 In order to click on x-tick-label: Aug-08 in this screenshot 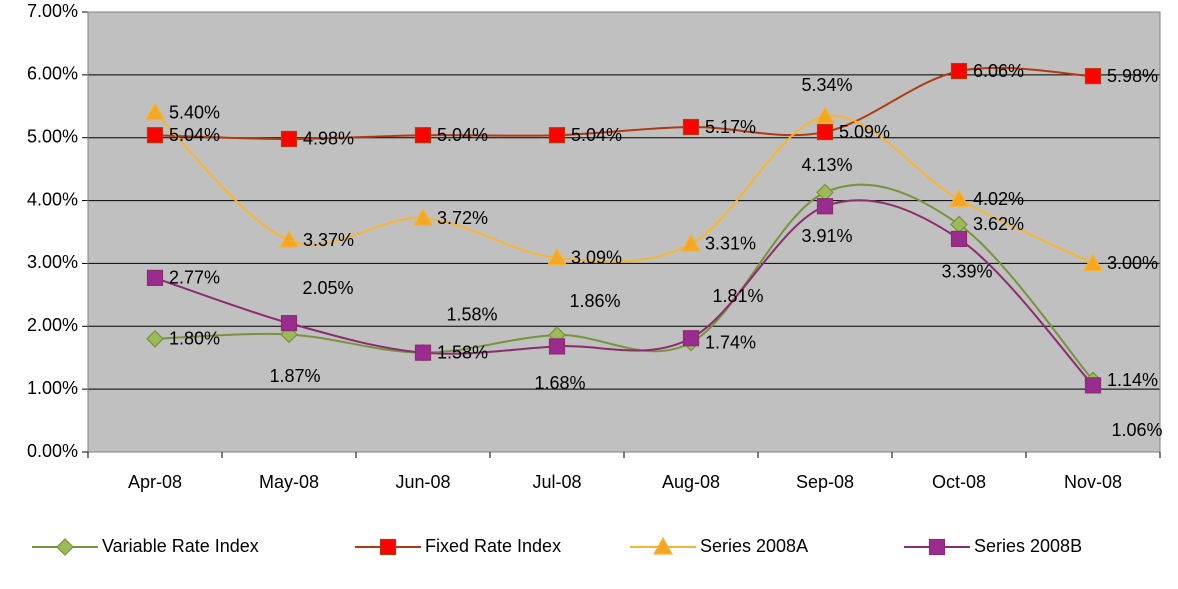, I will do `click(691, 482)`.